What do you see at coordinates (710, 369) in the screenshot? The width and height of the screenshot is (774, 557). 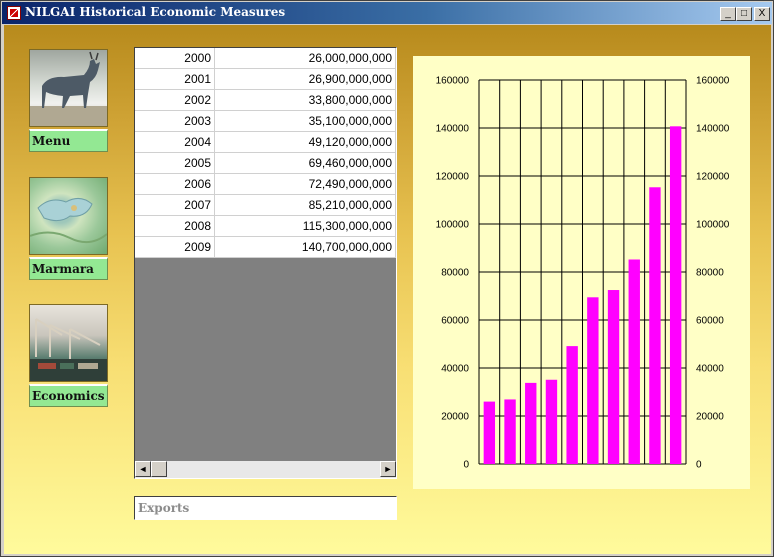 I see `y-tick-label-right: 40000` at bounding box center [710, 369].